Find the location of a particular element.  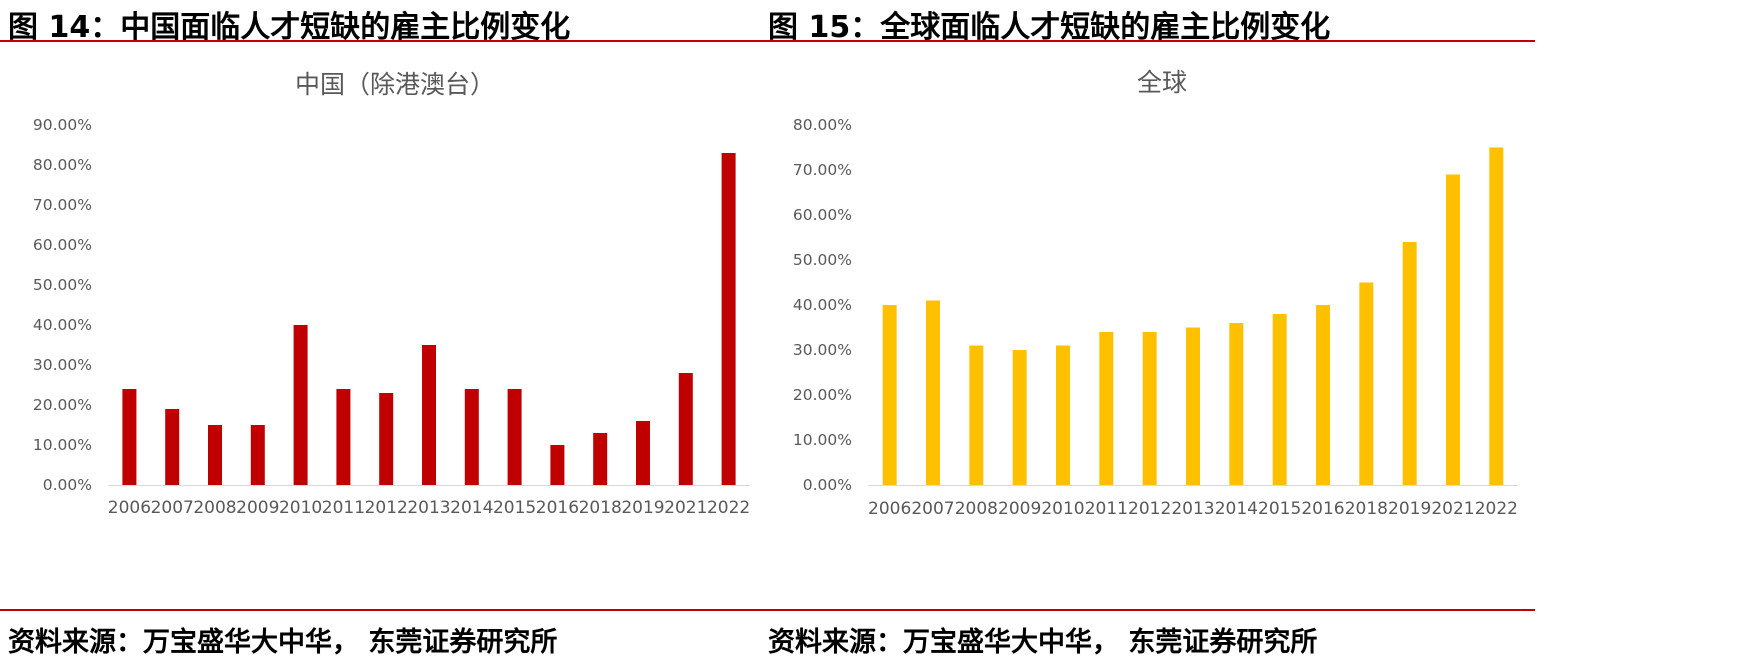

chart-title: 全球 is located at coordinates (1162, 82).